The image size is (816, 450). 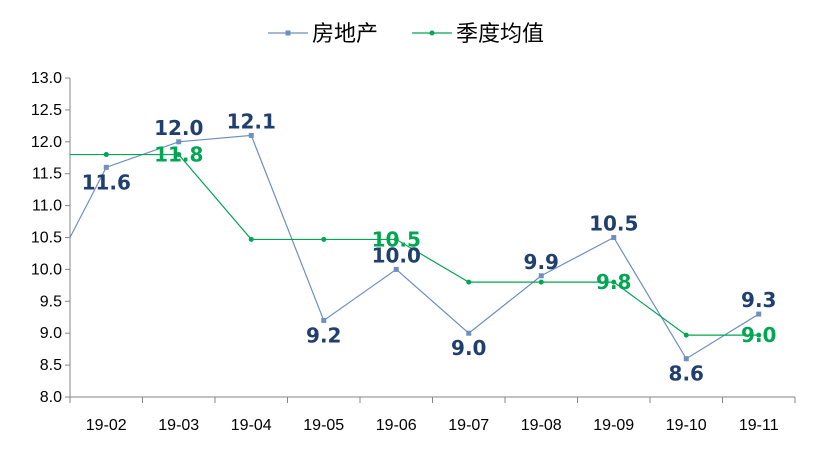 What do you see at coordinates (46, 238) in the screenshot?
I see `y-tick-label: 10.5` at bounding box center [46, 238].